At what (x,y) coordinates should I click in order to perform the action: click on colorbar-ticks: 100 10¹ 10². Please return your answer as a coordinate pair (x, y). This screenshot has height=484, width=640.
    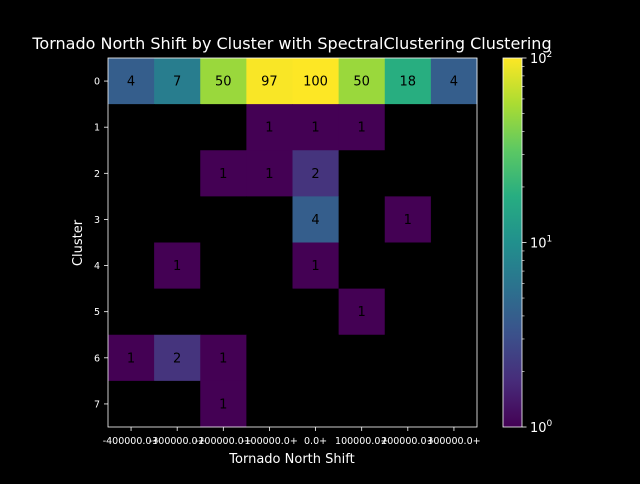
    Looking at the image, I should click on (537, 243).